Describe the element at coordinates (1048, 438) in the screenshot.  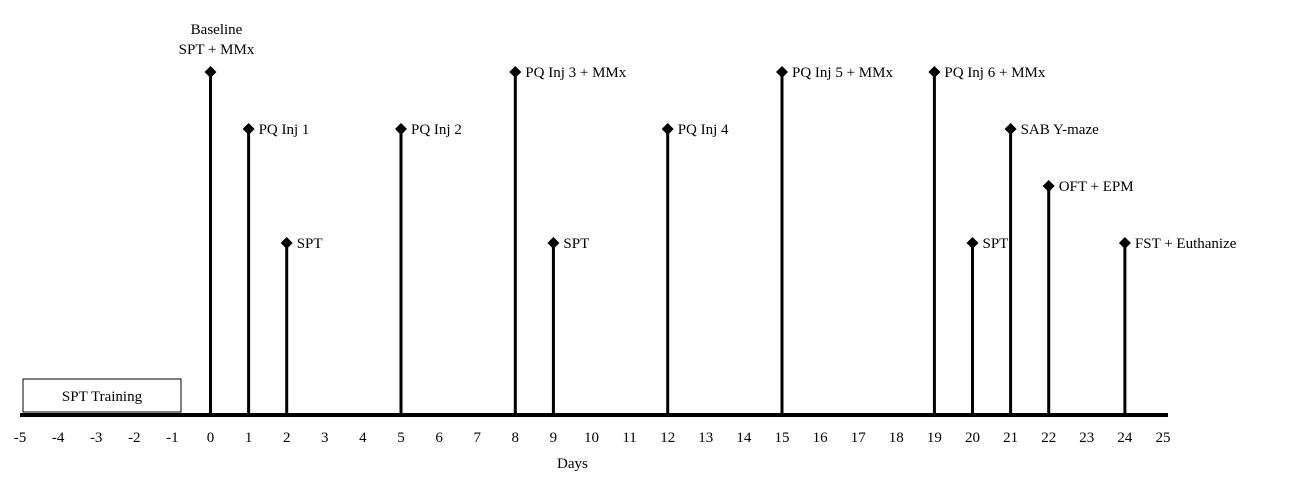
I see `x-tick-label: 22` at that location.